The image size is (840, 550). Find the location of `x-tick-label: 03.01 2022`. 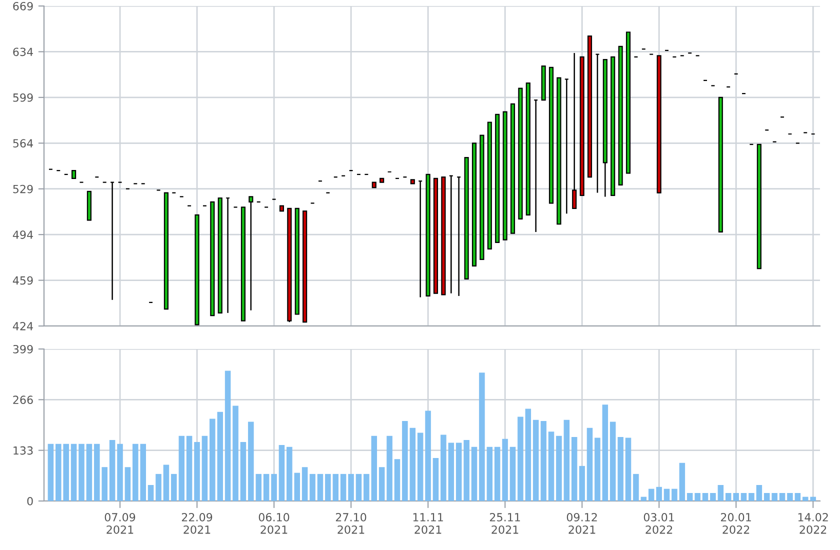

x-tick-label: 03.01 2022 is located at coordinates (659, 523).